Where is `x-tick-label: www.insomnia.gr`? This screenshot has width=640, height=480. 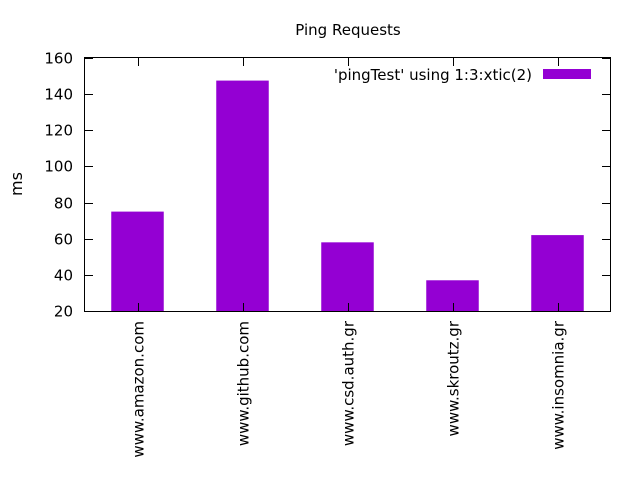 x-tick-label: www.insomnia.gr is located at coordinates (559, 385).